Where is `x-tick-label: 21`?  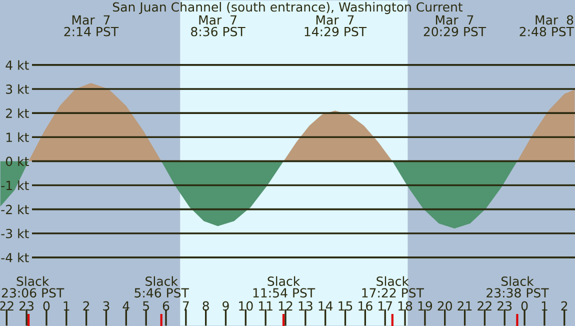 x-tick-label: 21 is located at coordinates (465, 305).